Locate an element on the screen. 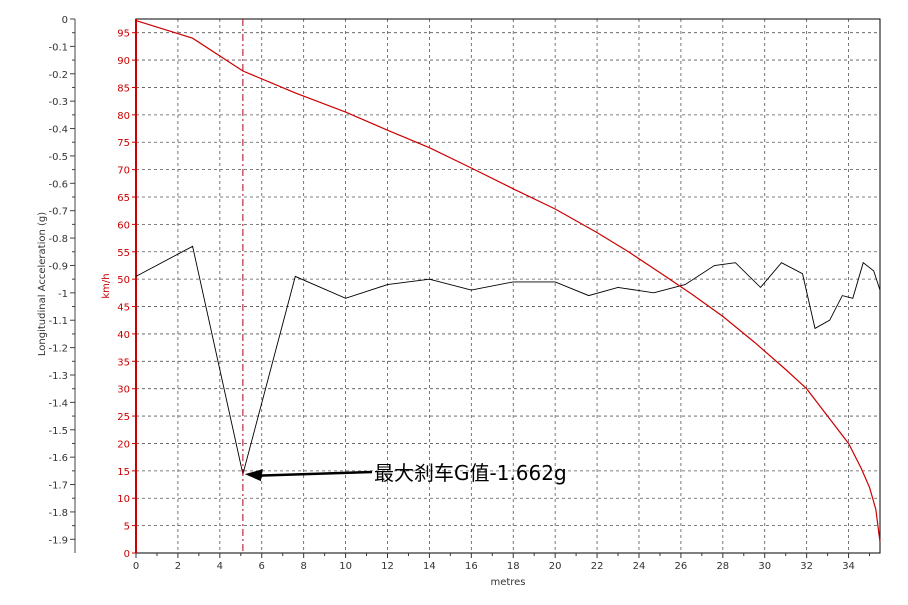 Image resolution: width=908 pixels, height=605 pixels. left-tick-label: -1.9 is located at coordinates (58, 540).